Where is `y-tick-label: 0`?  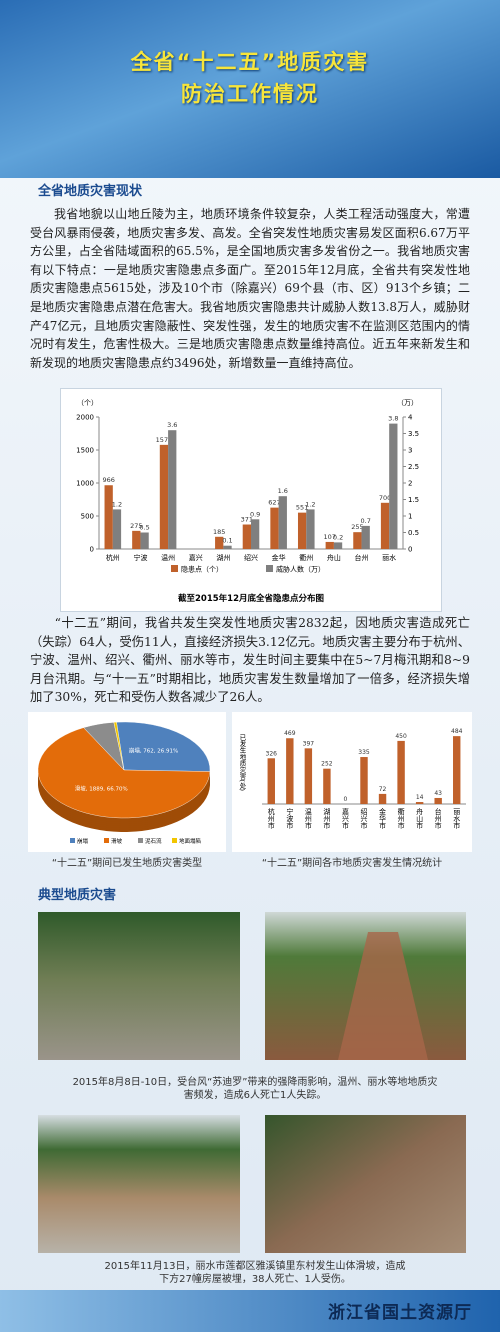 y-tick-label: 0 is located at coordinates (92, 550).